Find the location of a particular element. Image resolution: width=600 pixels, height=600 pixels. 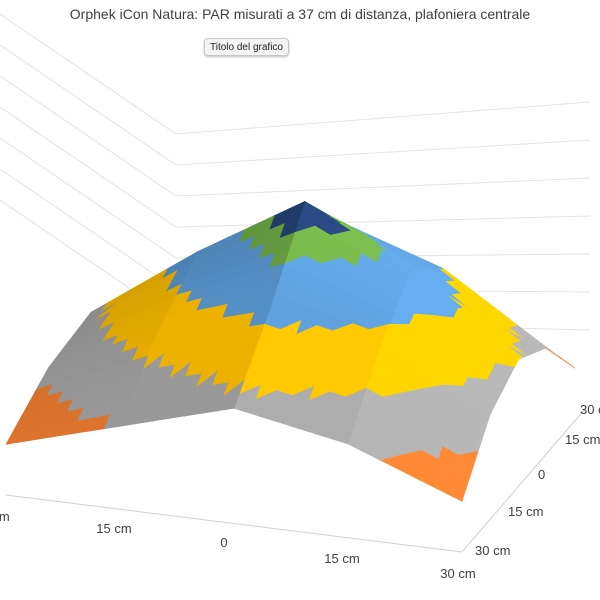

depth-axis-line is located at coordinates (523, 480).